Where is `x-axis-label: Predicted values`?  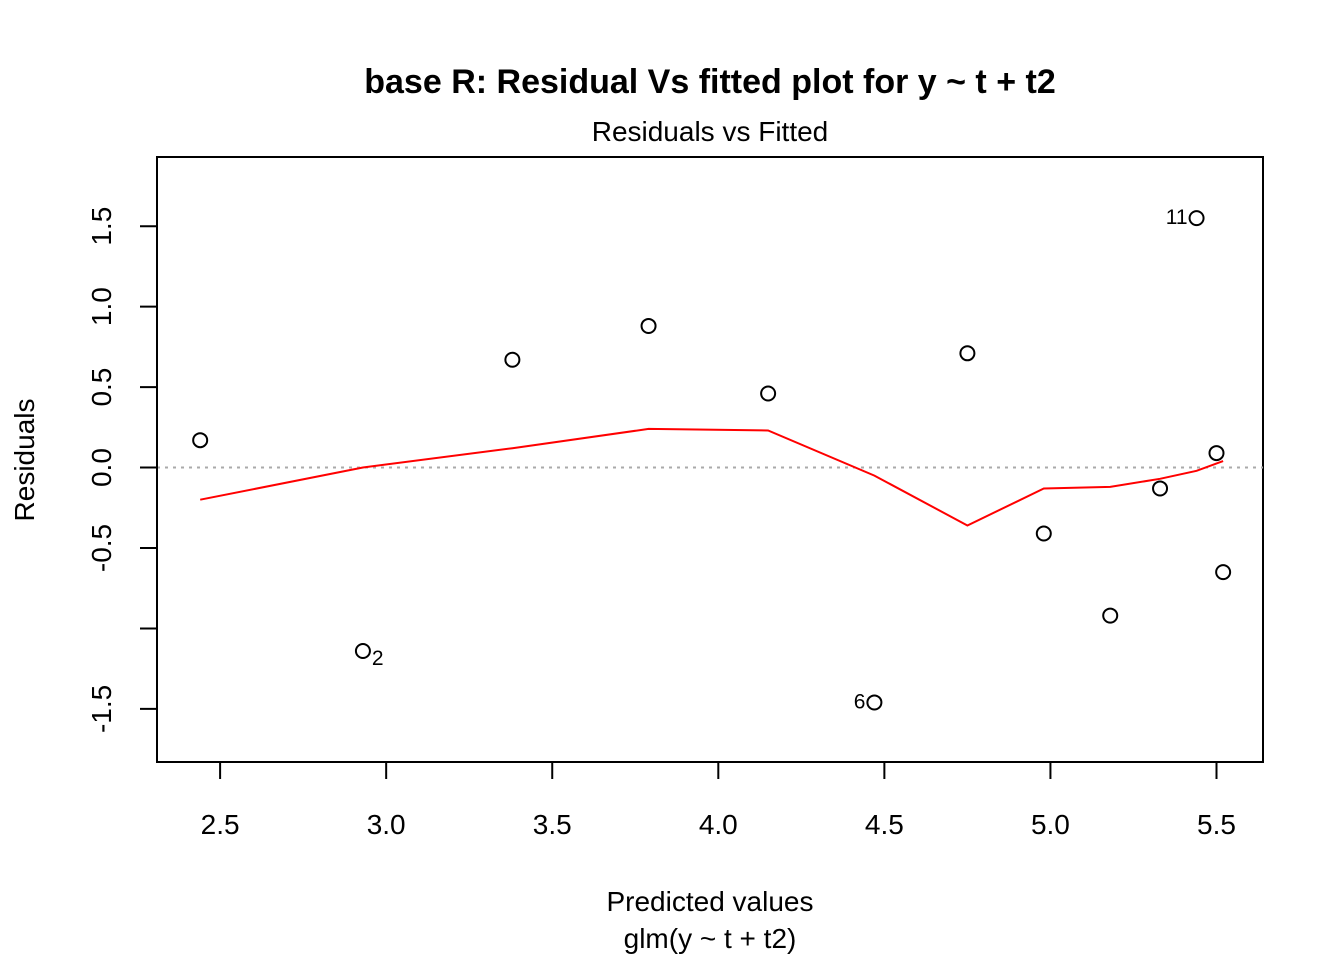 x-axis-label: Predicted values is located at coordinates (709, 901).